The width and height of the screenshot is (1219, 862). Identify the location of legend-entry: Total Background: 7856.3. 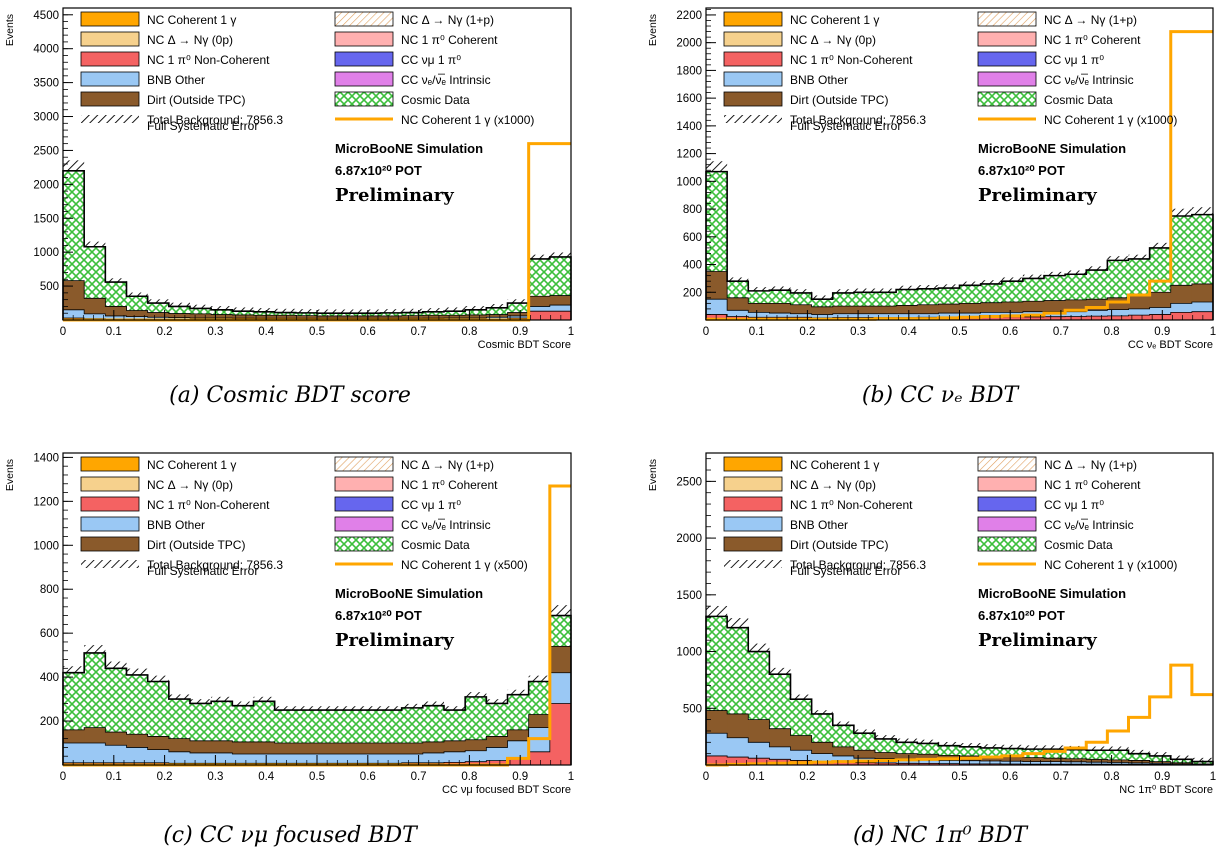
(182, 565).